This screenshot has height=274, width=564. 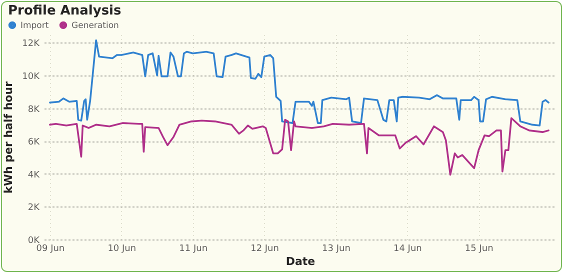 I want to click on chart-title: Profile Analysis, so click(x=65, y=11).